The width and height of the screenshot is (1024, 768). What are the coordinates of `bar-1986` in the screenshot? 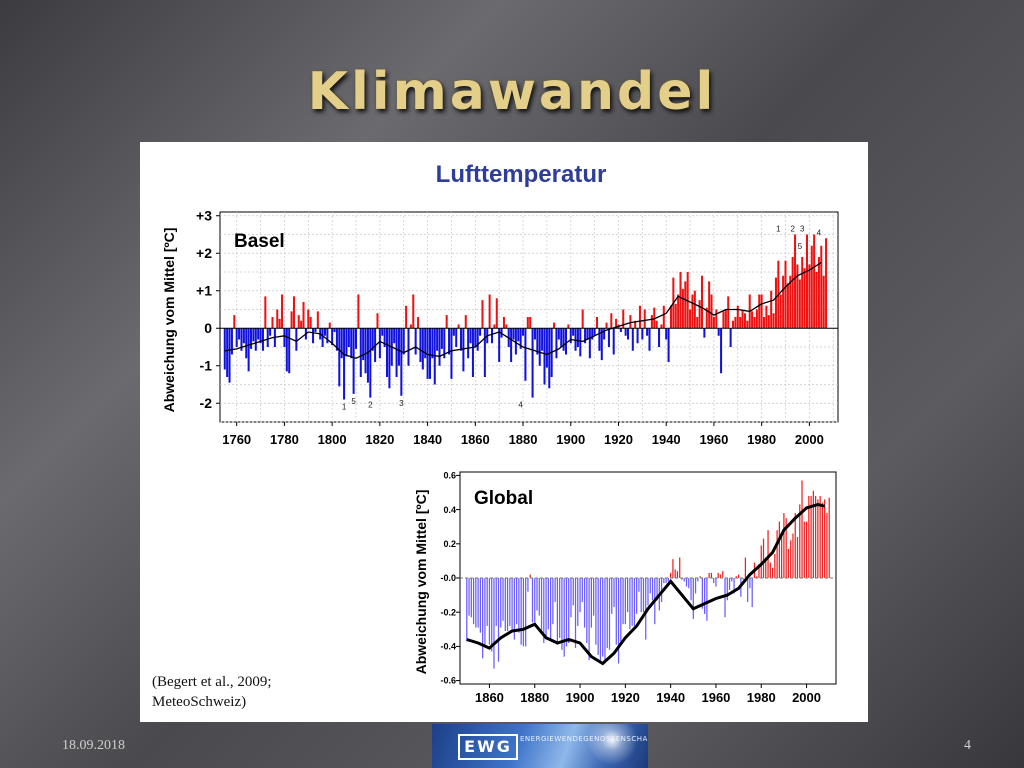 It's located at (775, 566).